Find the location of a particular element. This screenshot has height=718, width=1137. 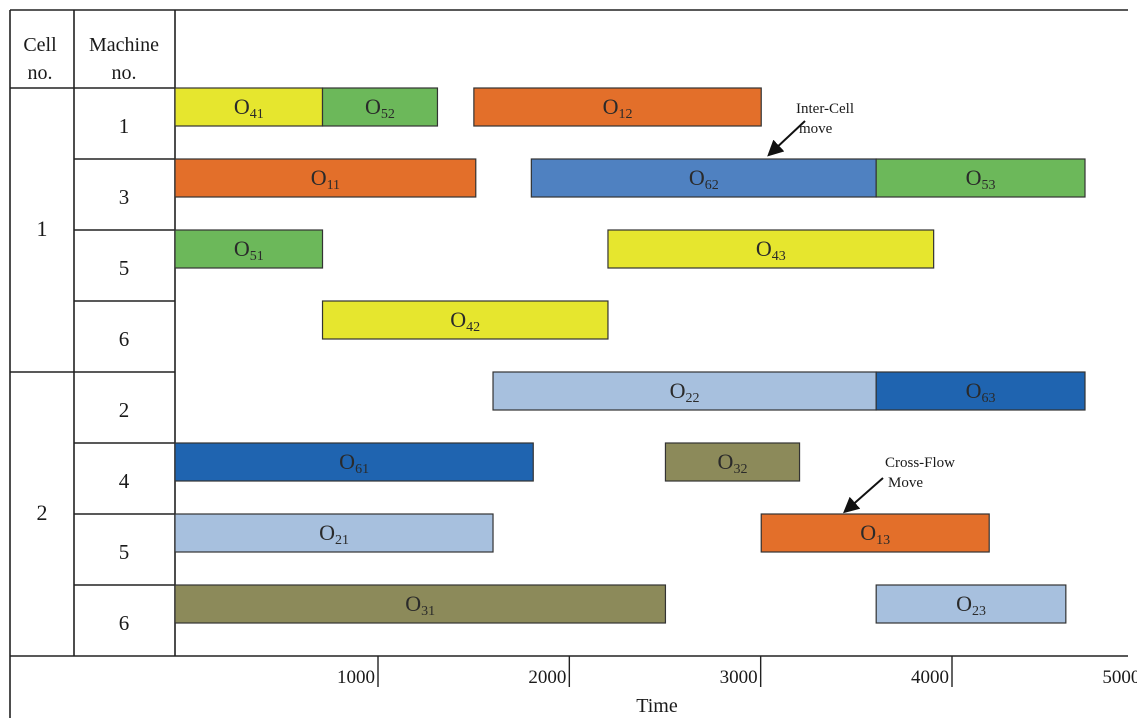

machine-number-label: 1 is located at coordinates (124, 126).